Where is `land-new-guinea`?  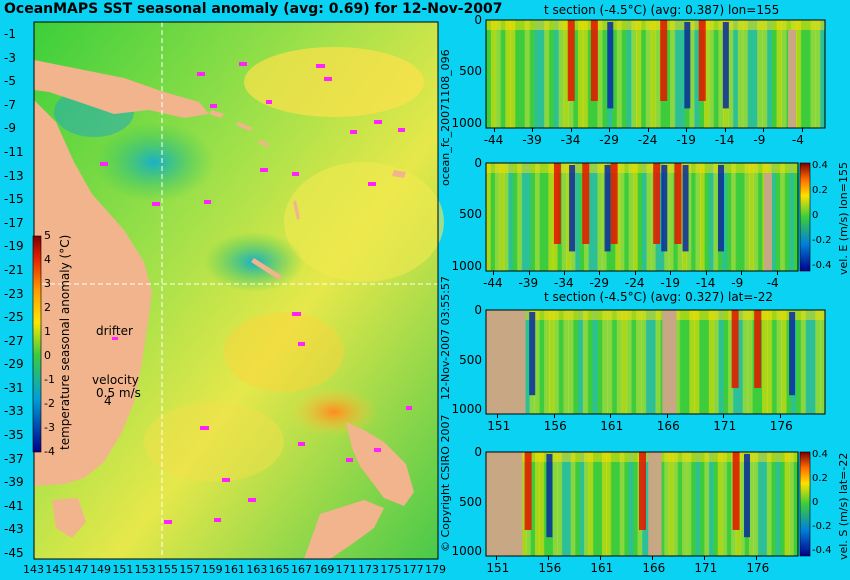
land-new-guinea is located at coordinates (121, 89).